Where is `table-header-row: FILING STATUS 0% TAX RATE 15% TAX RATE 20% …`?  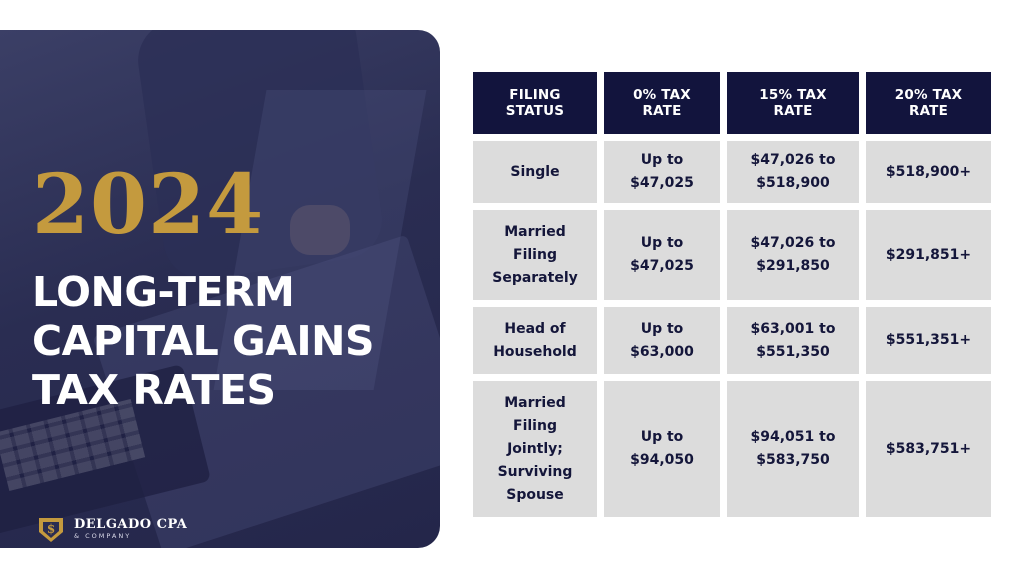
table-header-row: FILING STATUS 0% TAX RATE 15% TAX RATE 20% … is located at coordinates (732, 103).